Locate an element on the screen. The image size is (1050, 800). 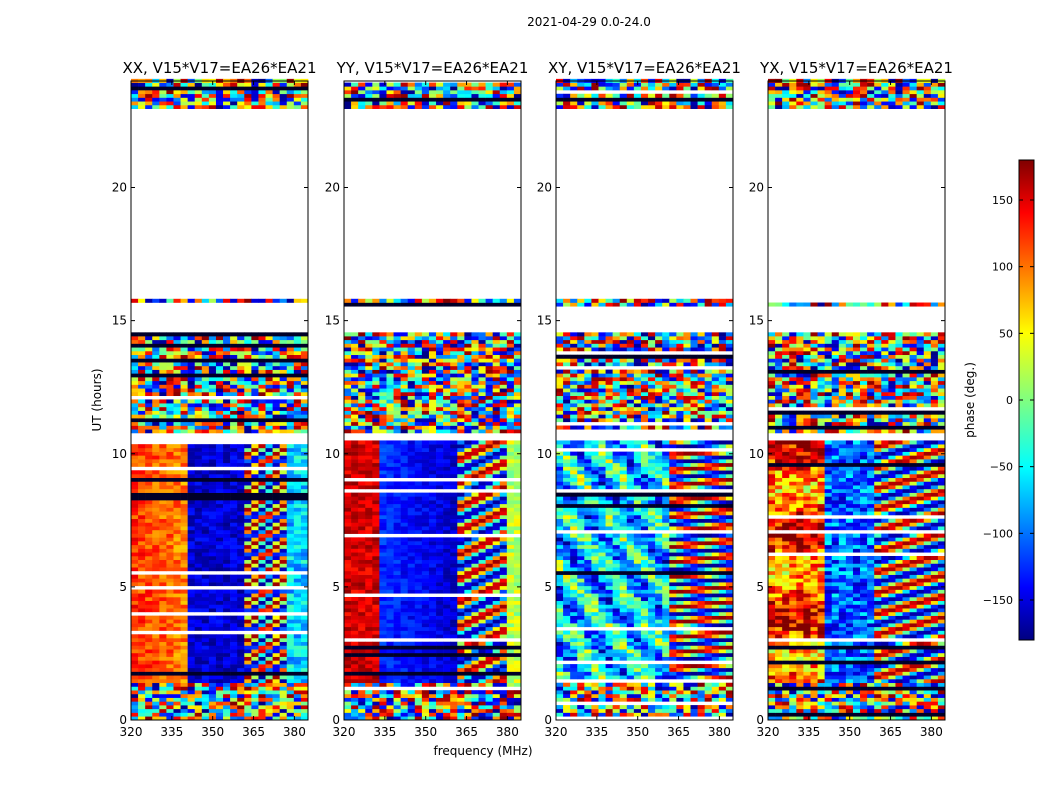
colorbar-tick-label: −50 is located at coordinates (1001, 467).